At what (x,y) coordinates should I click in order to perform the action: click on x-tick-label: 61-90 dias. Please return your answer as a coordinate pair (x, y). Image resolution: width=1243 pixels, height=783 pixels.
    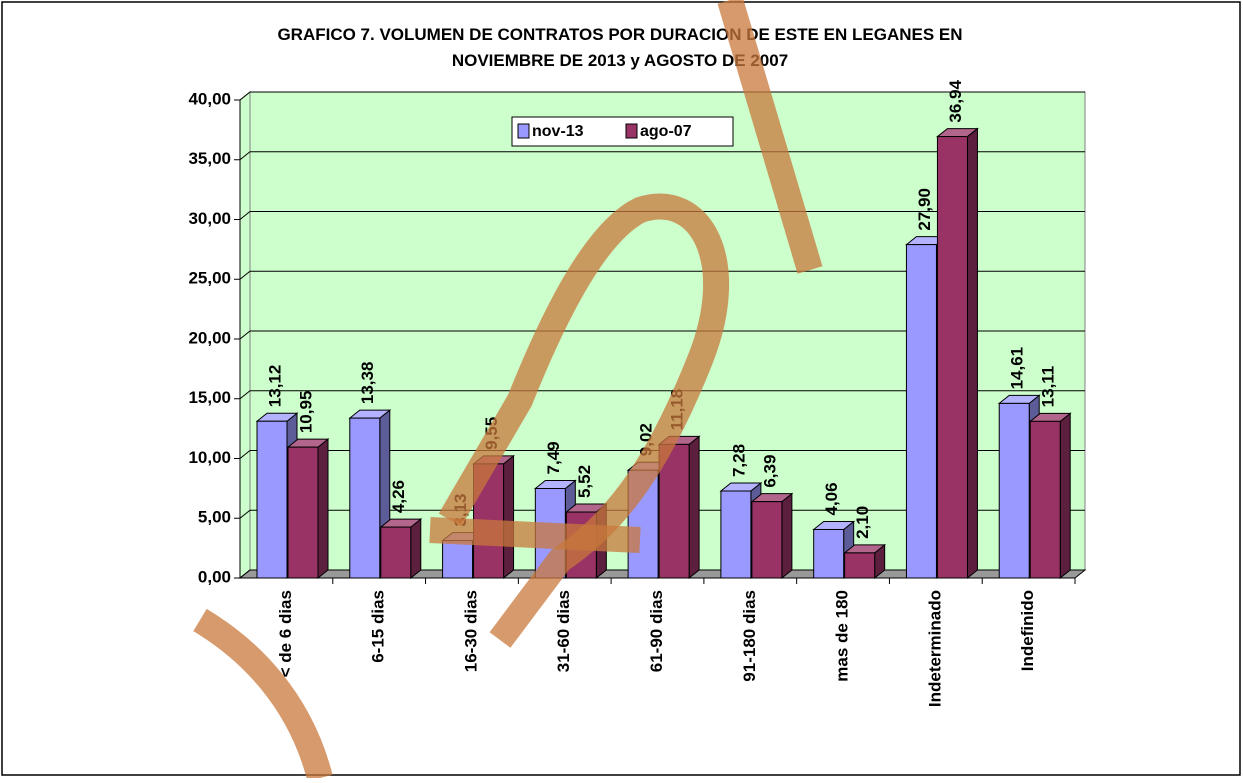
    Looking at the image, I should click on (656, 631).